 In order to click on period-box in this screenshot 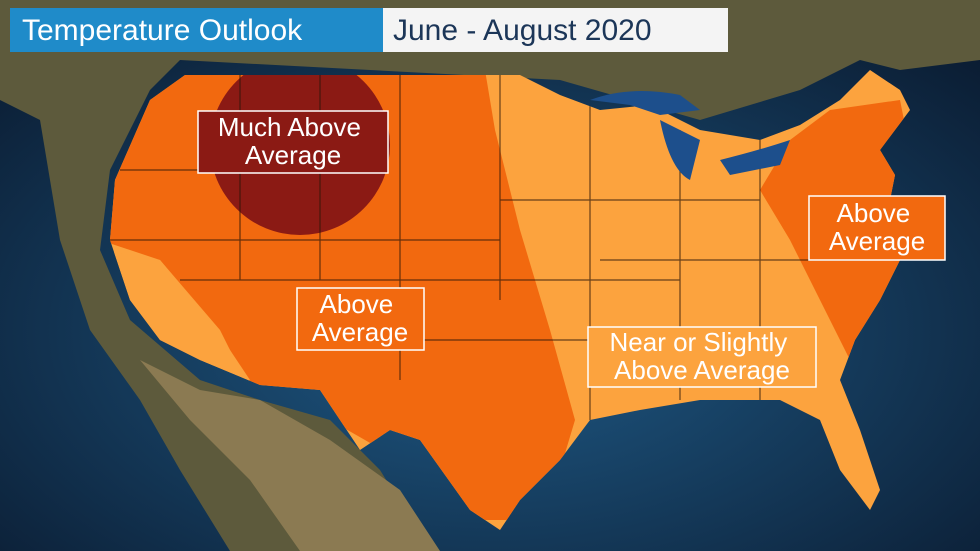, I will do `click(555, 30)`.